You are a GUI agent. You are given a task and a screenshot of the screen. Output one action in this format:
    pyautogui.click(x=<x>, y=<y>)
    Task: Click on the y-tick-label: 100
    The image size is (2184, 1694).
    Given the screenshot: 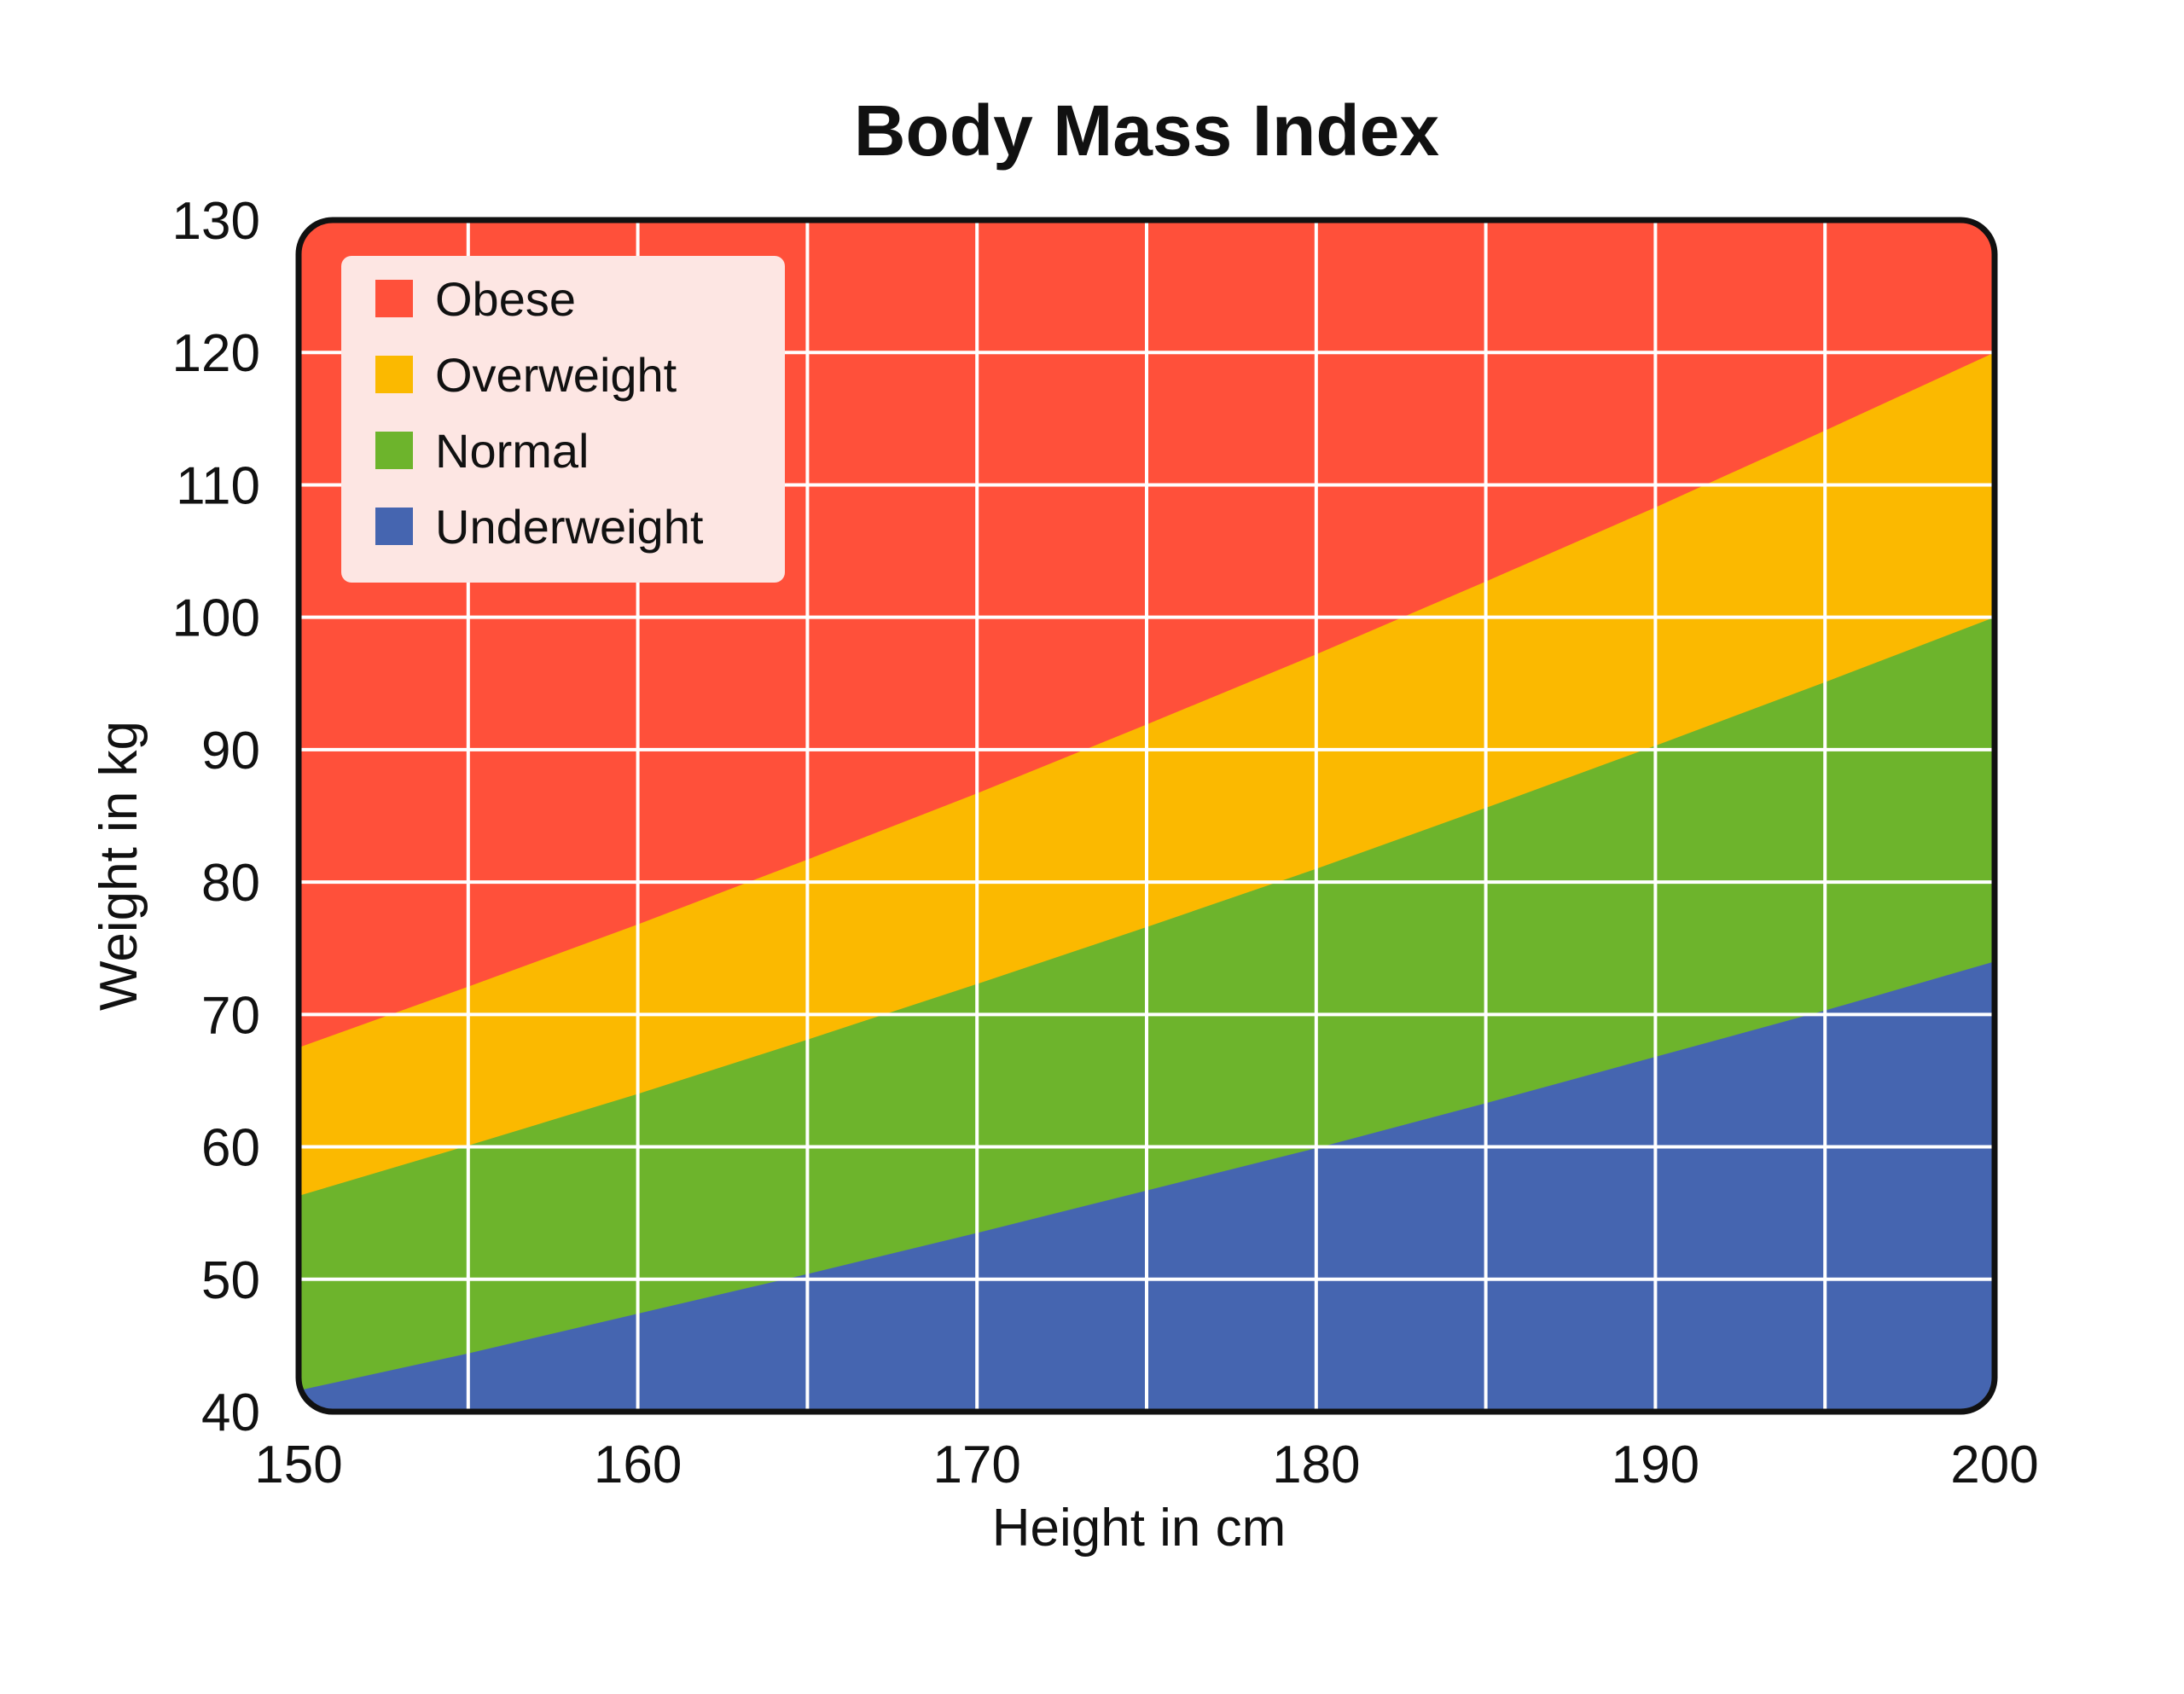 What is the action you would take?
    pyautogui.click(x=216, y=618)
    